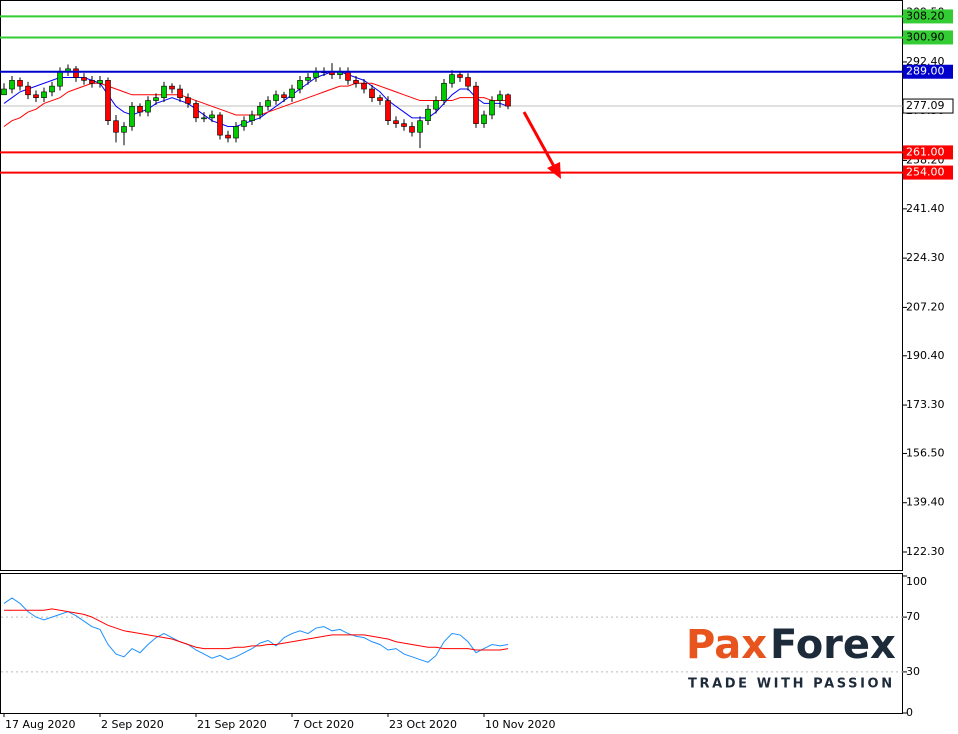 The image size is (958, 734). Describe the element at coordinates (925, 404) in the screenshot. I see `y-tick-label: 173.30` at that location.